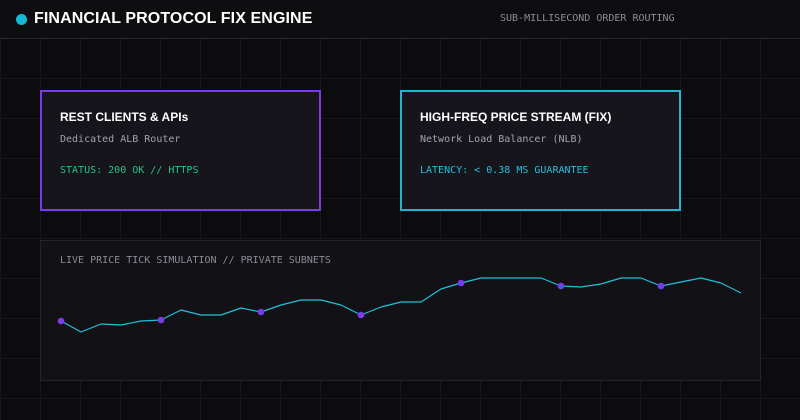 This screenshot has width=800, height=420. I want to click on card-status: LATENCY: < 0.38 MS GUARANTEE, so click(504, 170).